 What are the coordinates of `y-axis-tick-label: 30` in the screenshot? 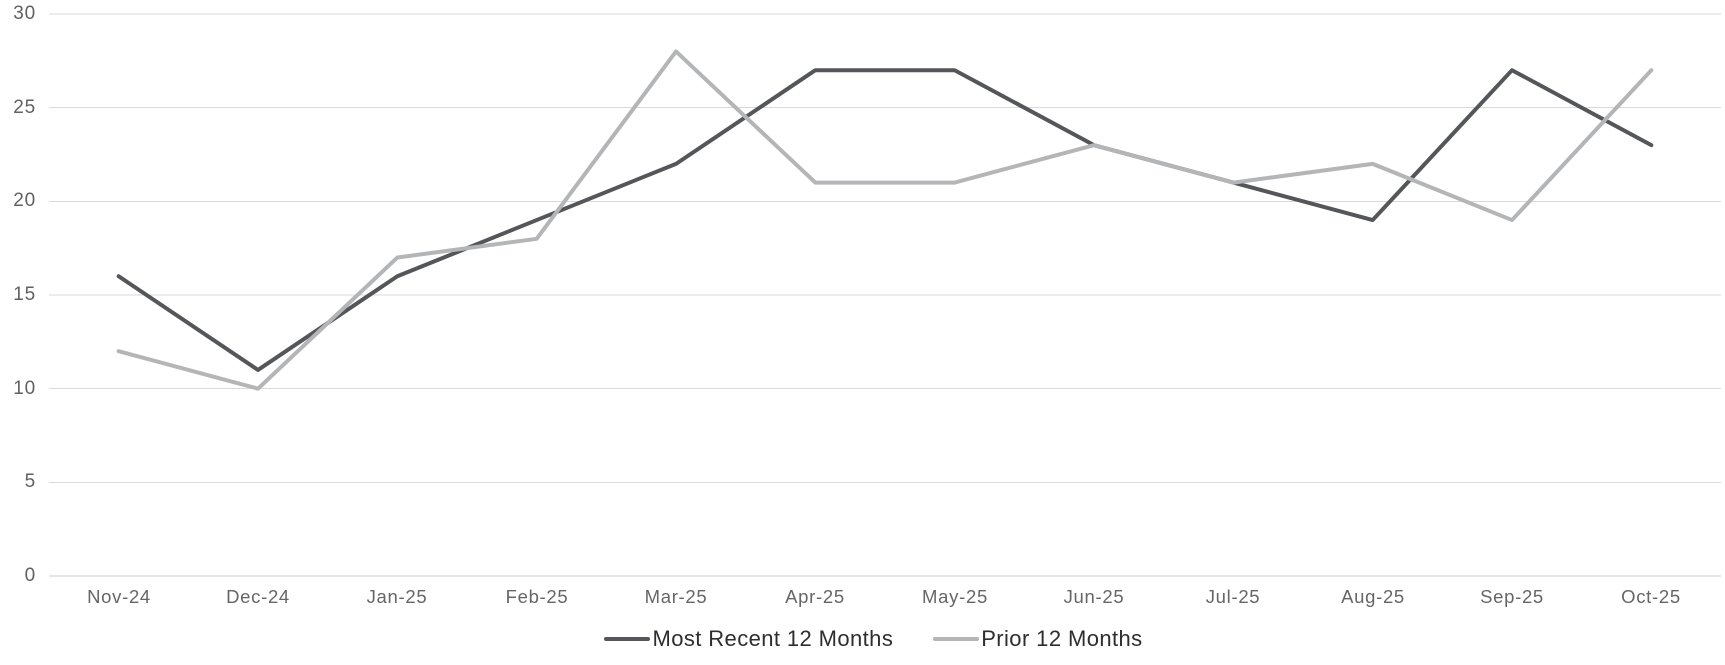 It's located at (24, 13).